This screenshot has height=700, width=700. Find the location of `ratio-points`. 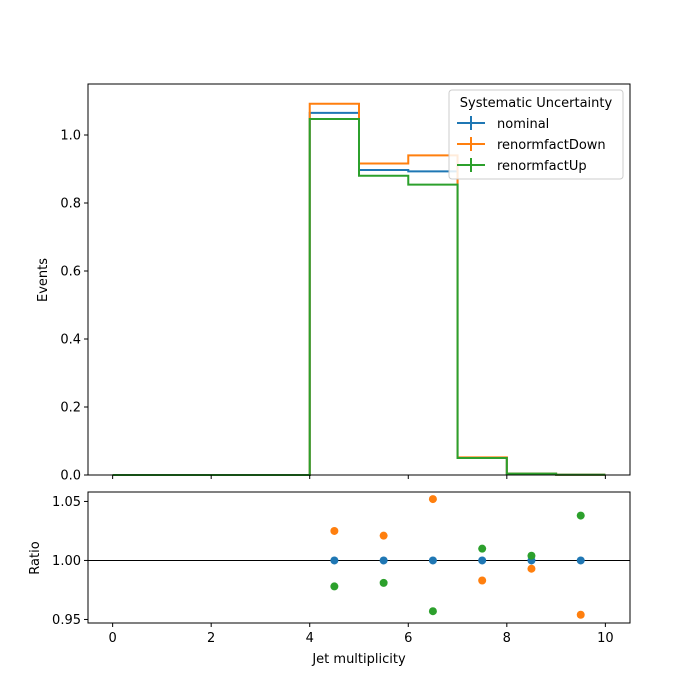

ratio-points is located at coordinates (457, 557).